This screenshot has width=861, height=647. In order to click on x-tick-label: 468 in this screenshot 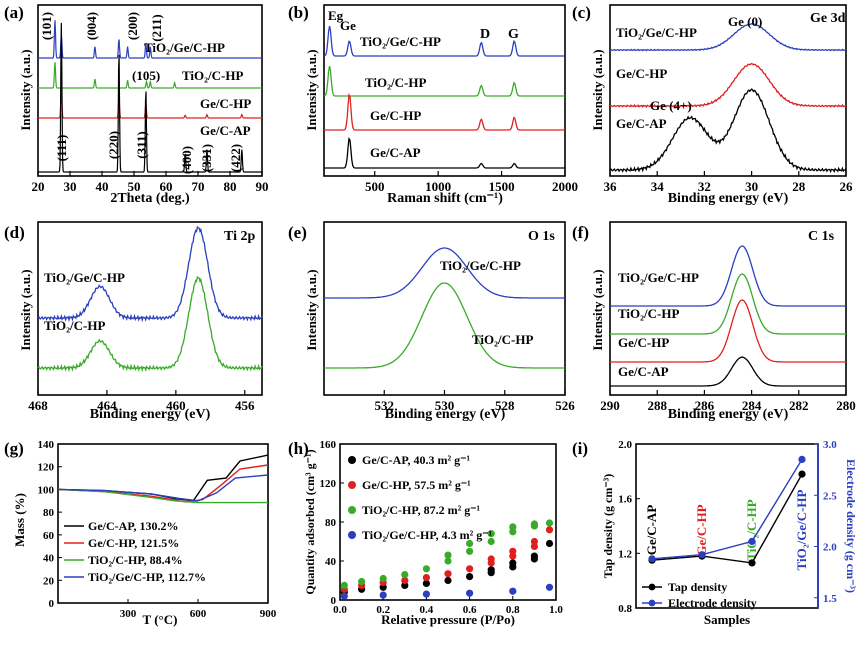, I will do `click(38, 405)`.